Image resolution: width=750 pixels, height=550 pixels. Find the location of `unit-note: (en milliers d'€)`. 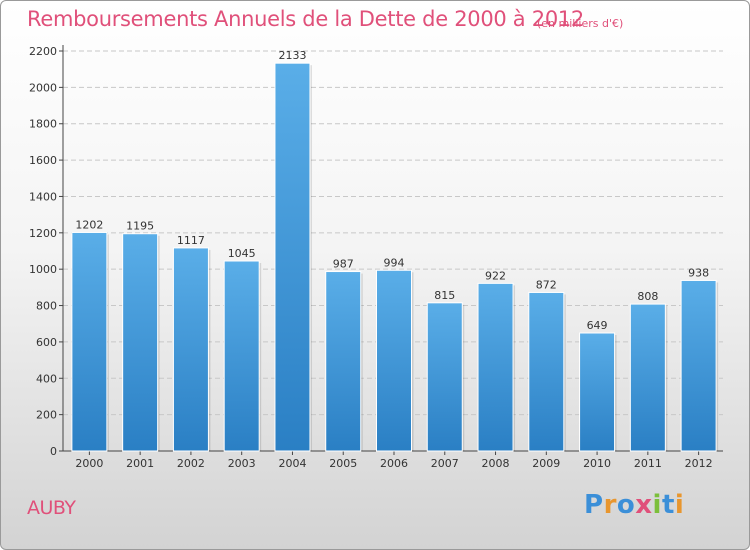

unit-note: (en milliers d'€) is located at coordinates (580, 23).